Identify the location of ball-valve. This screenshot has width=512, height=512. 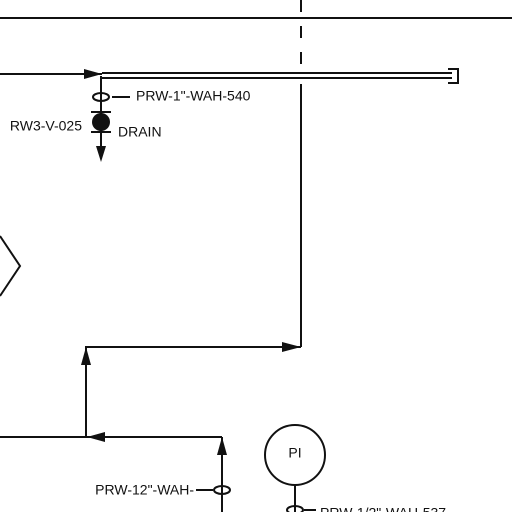
(101, 122).